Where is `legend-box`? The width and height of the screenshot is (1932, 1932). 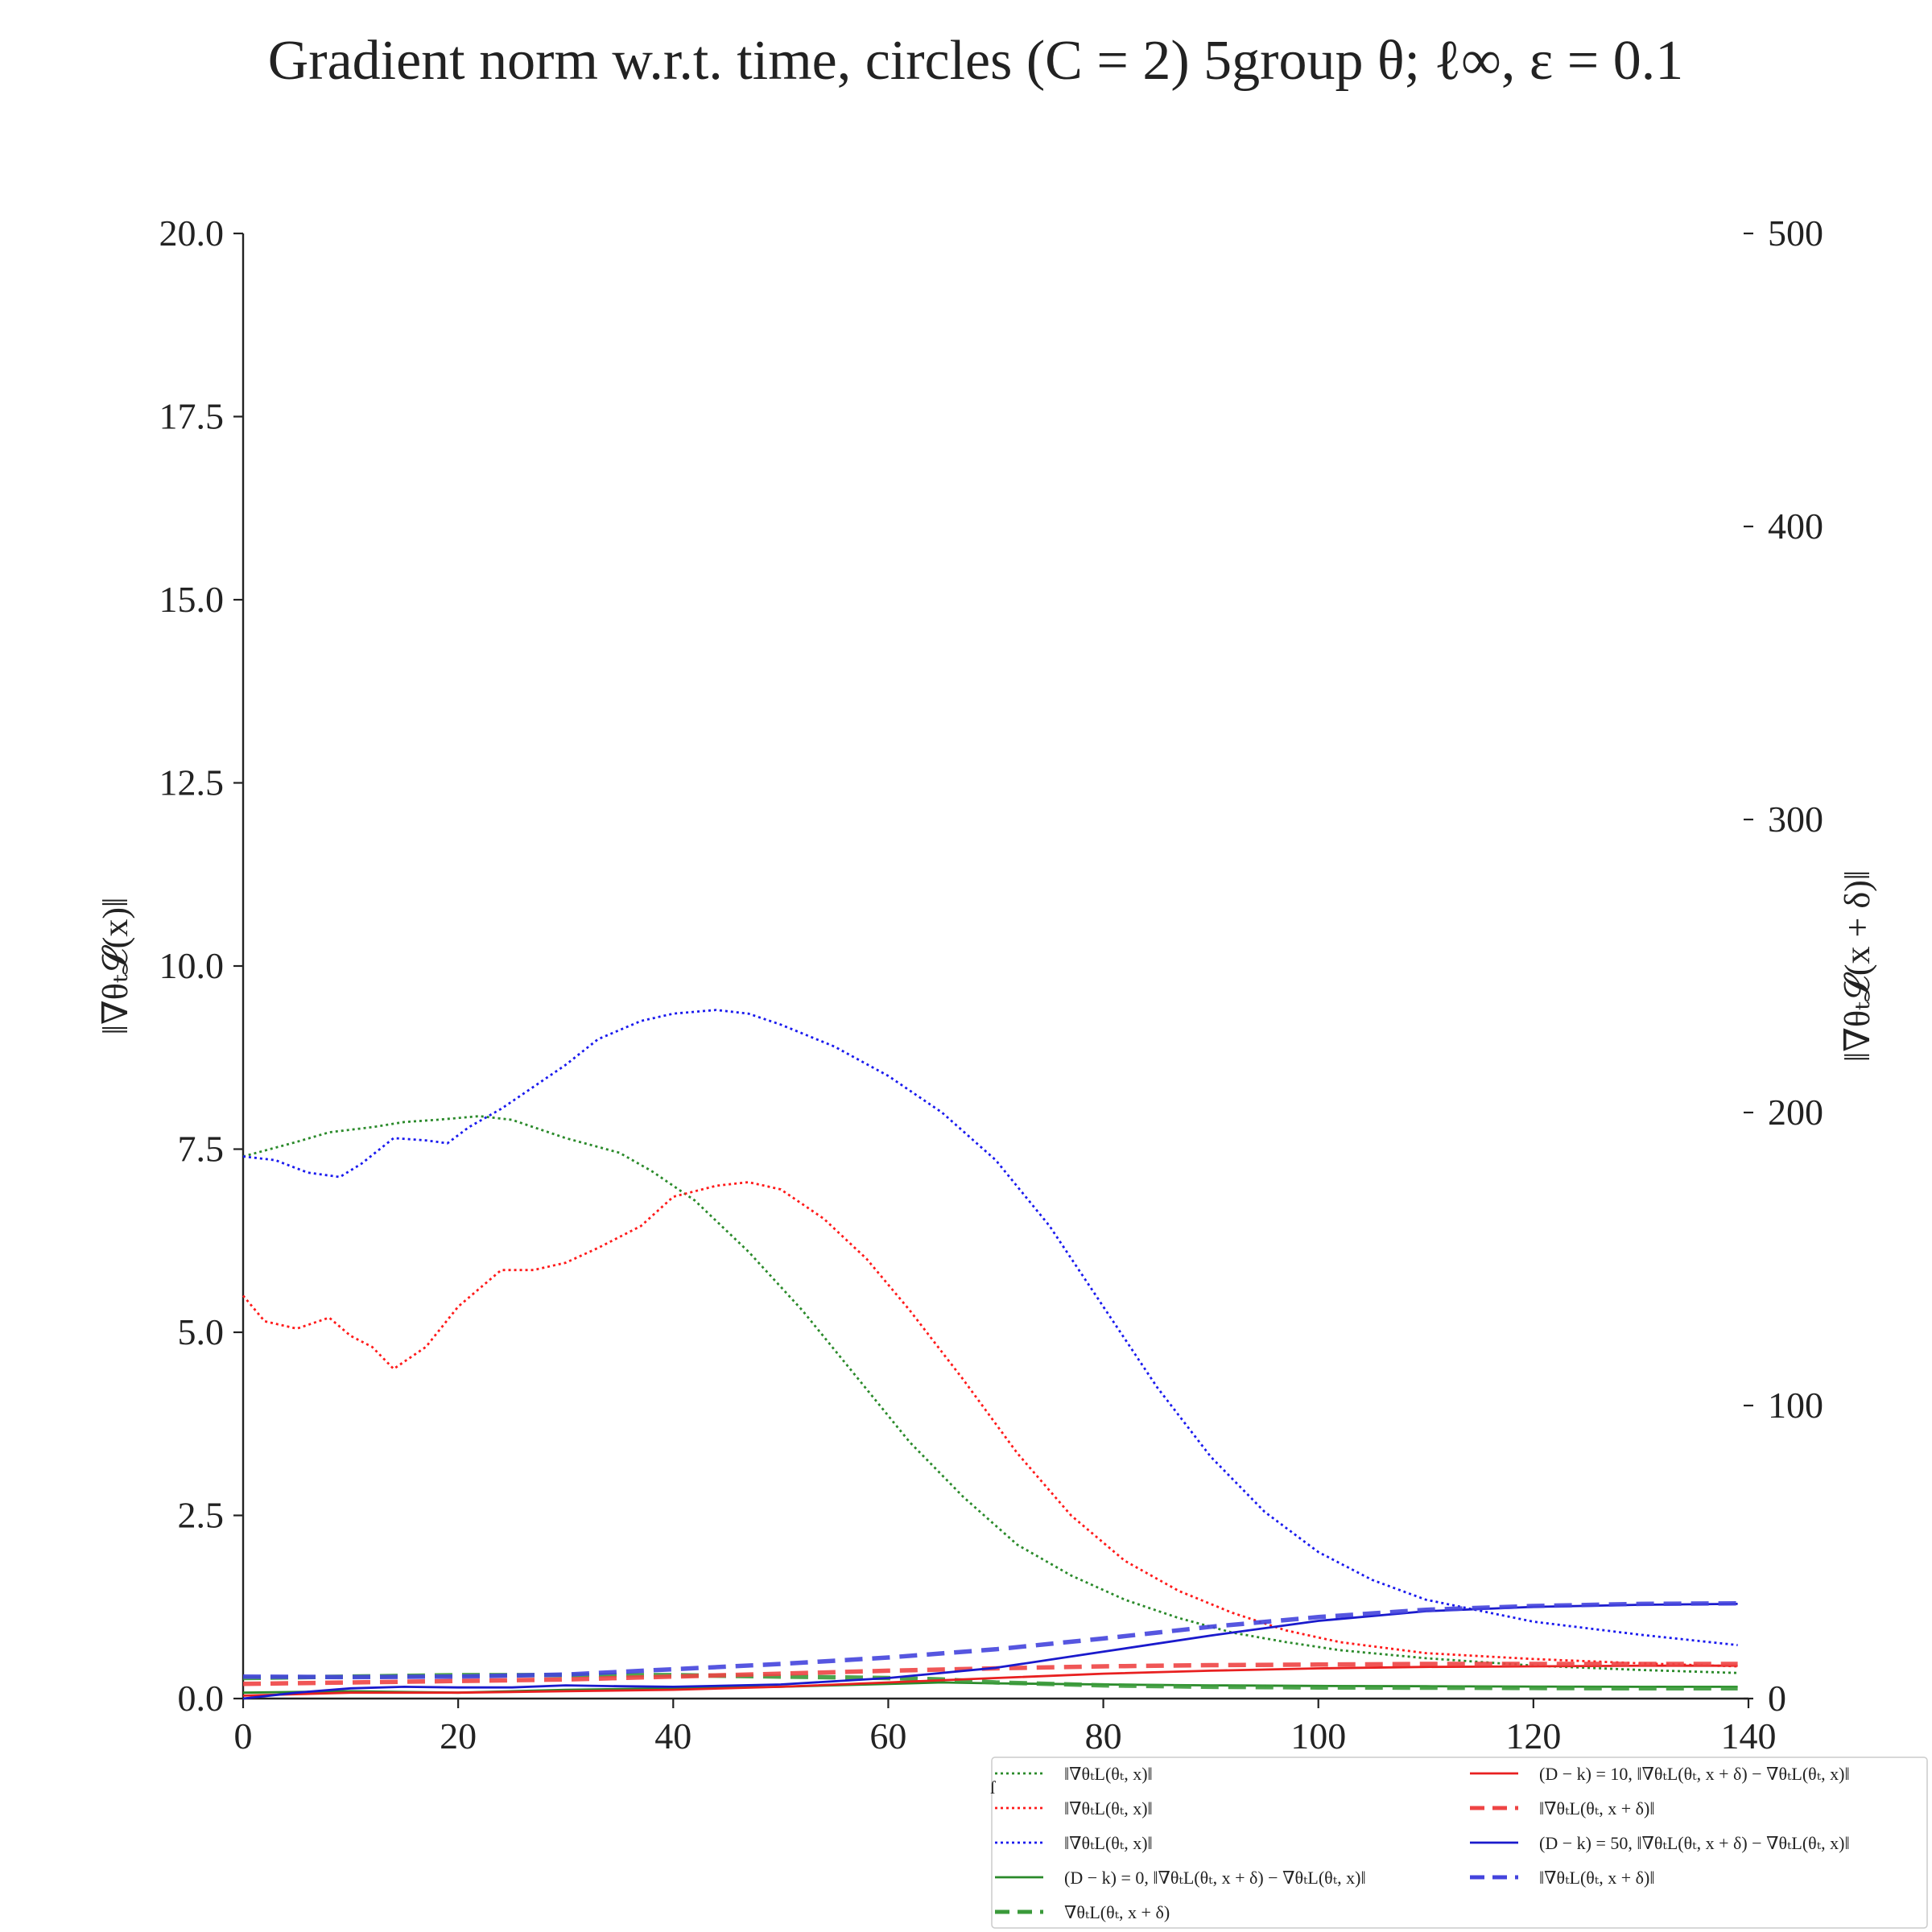
legend-box is located at coordinates (1459, 1843).